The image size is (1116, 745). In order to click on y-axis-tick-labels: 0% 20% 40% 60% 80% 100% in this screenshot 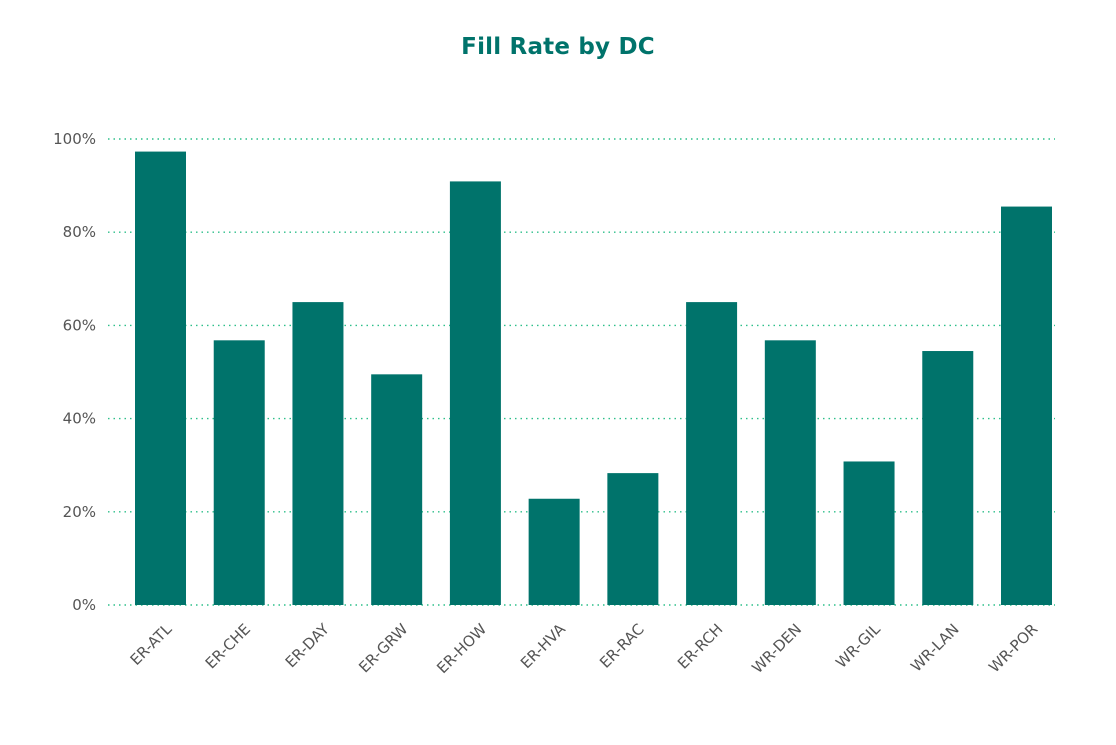, I will do `click(74, 372)`.